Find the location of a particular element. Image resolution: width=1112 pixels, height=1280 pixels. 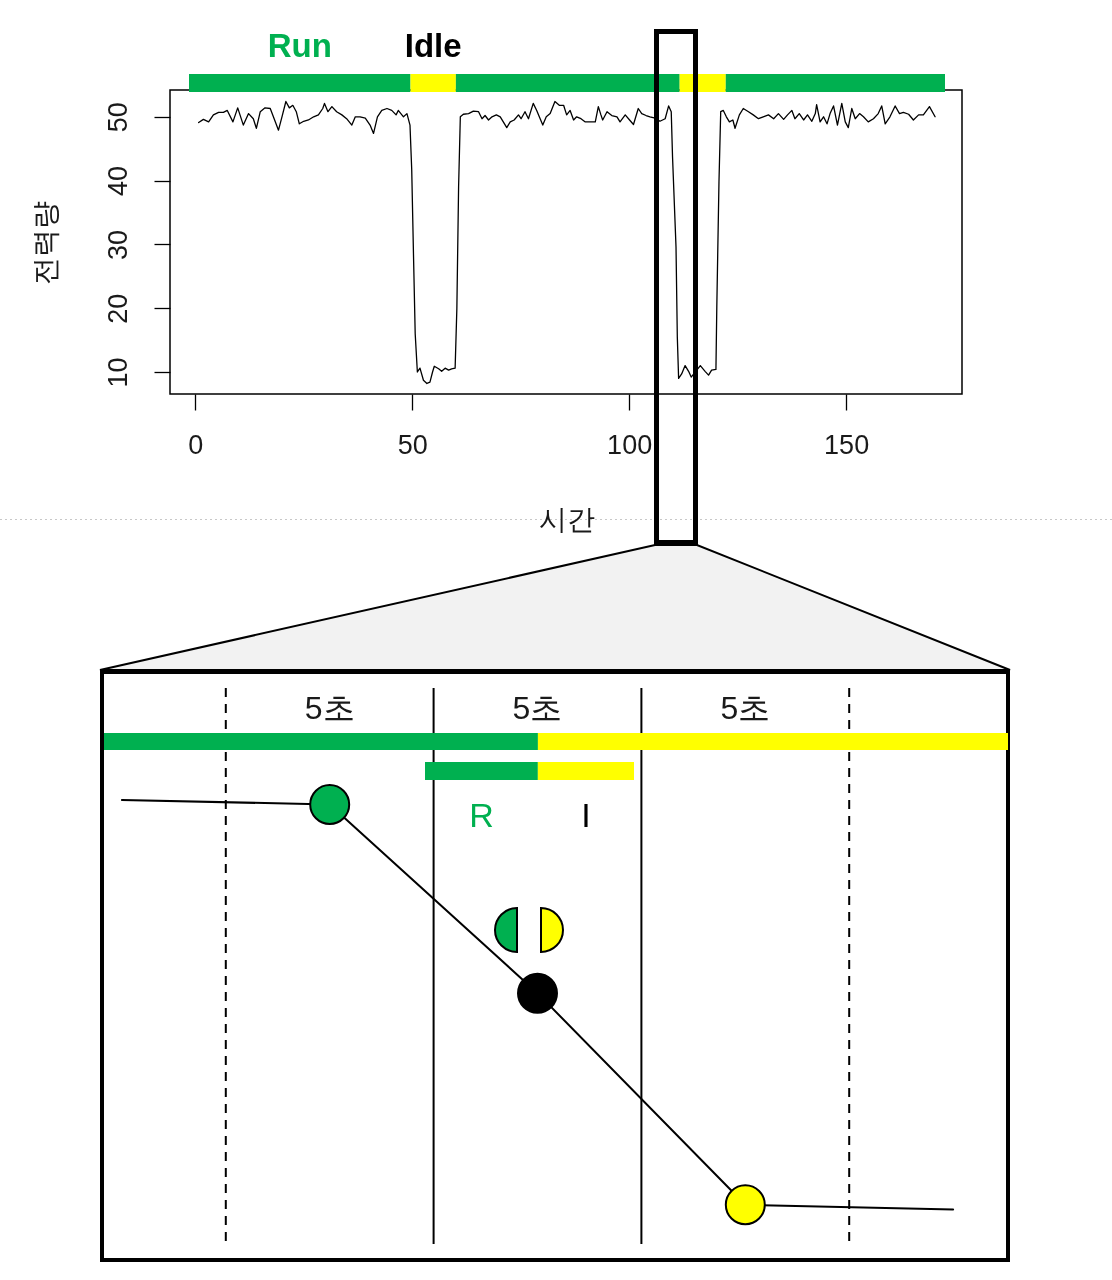

x-tick-label: 100 is located at coordinates (630, 444).